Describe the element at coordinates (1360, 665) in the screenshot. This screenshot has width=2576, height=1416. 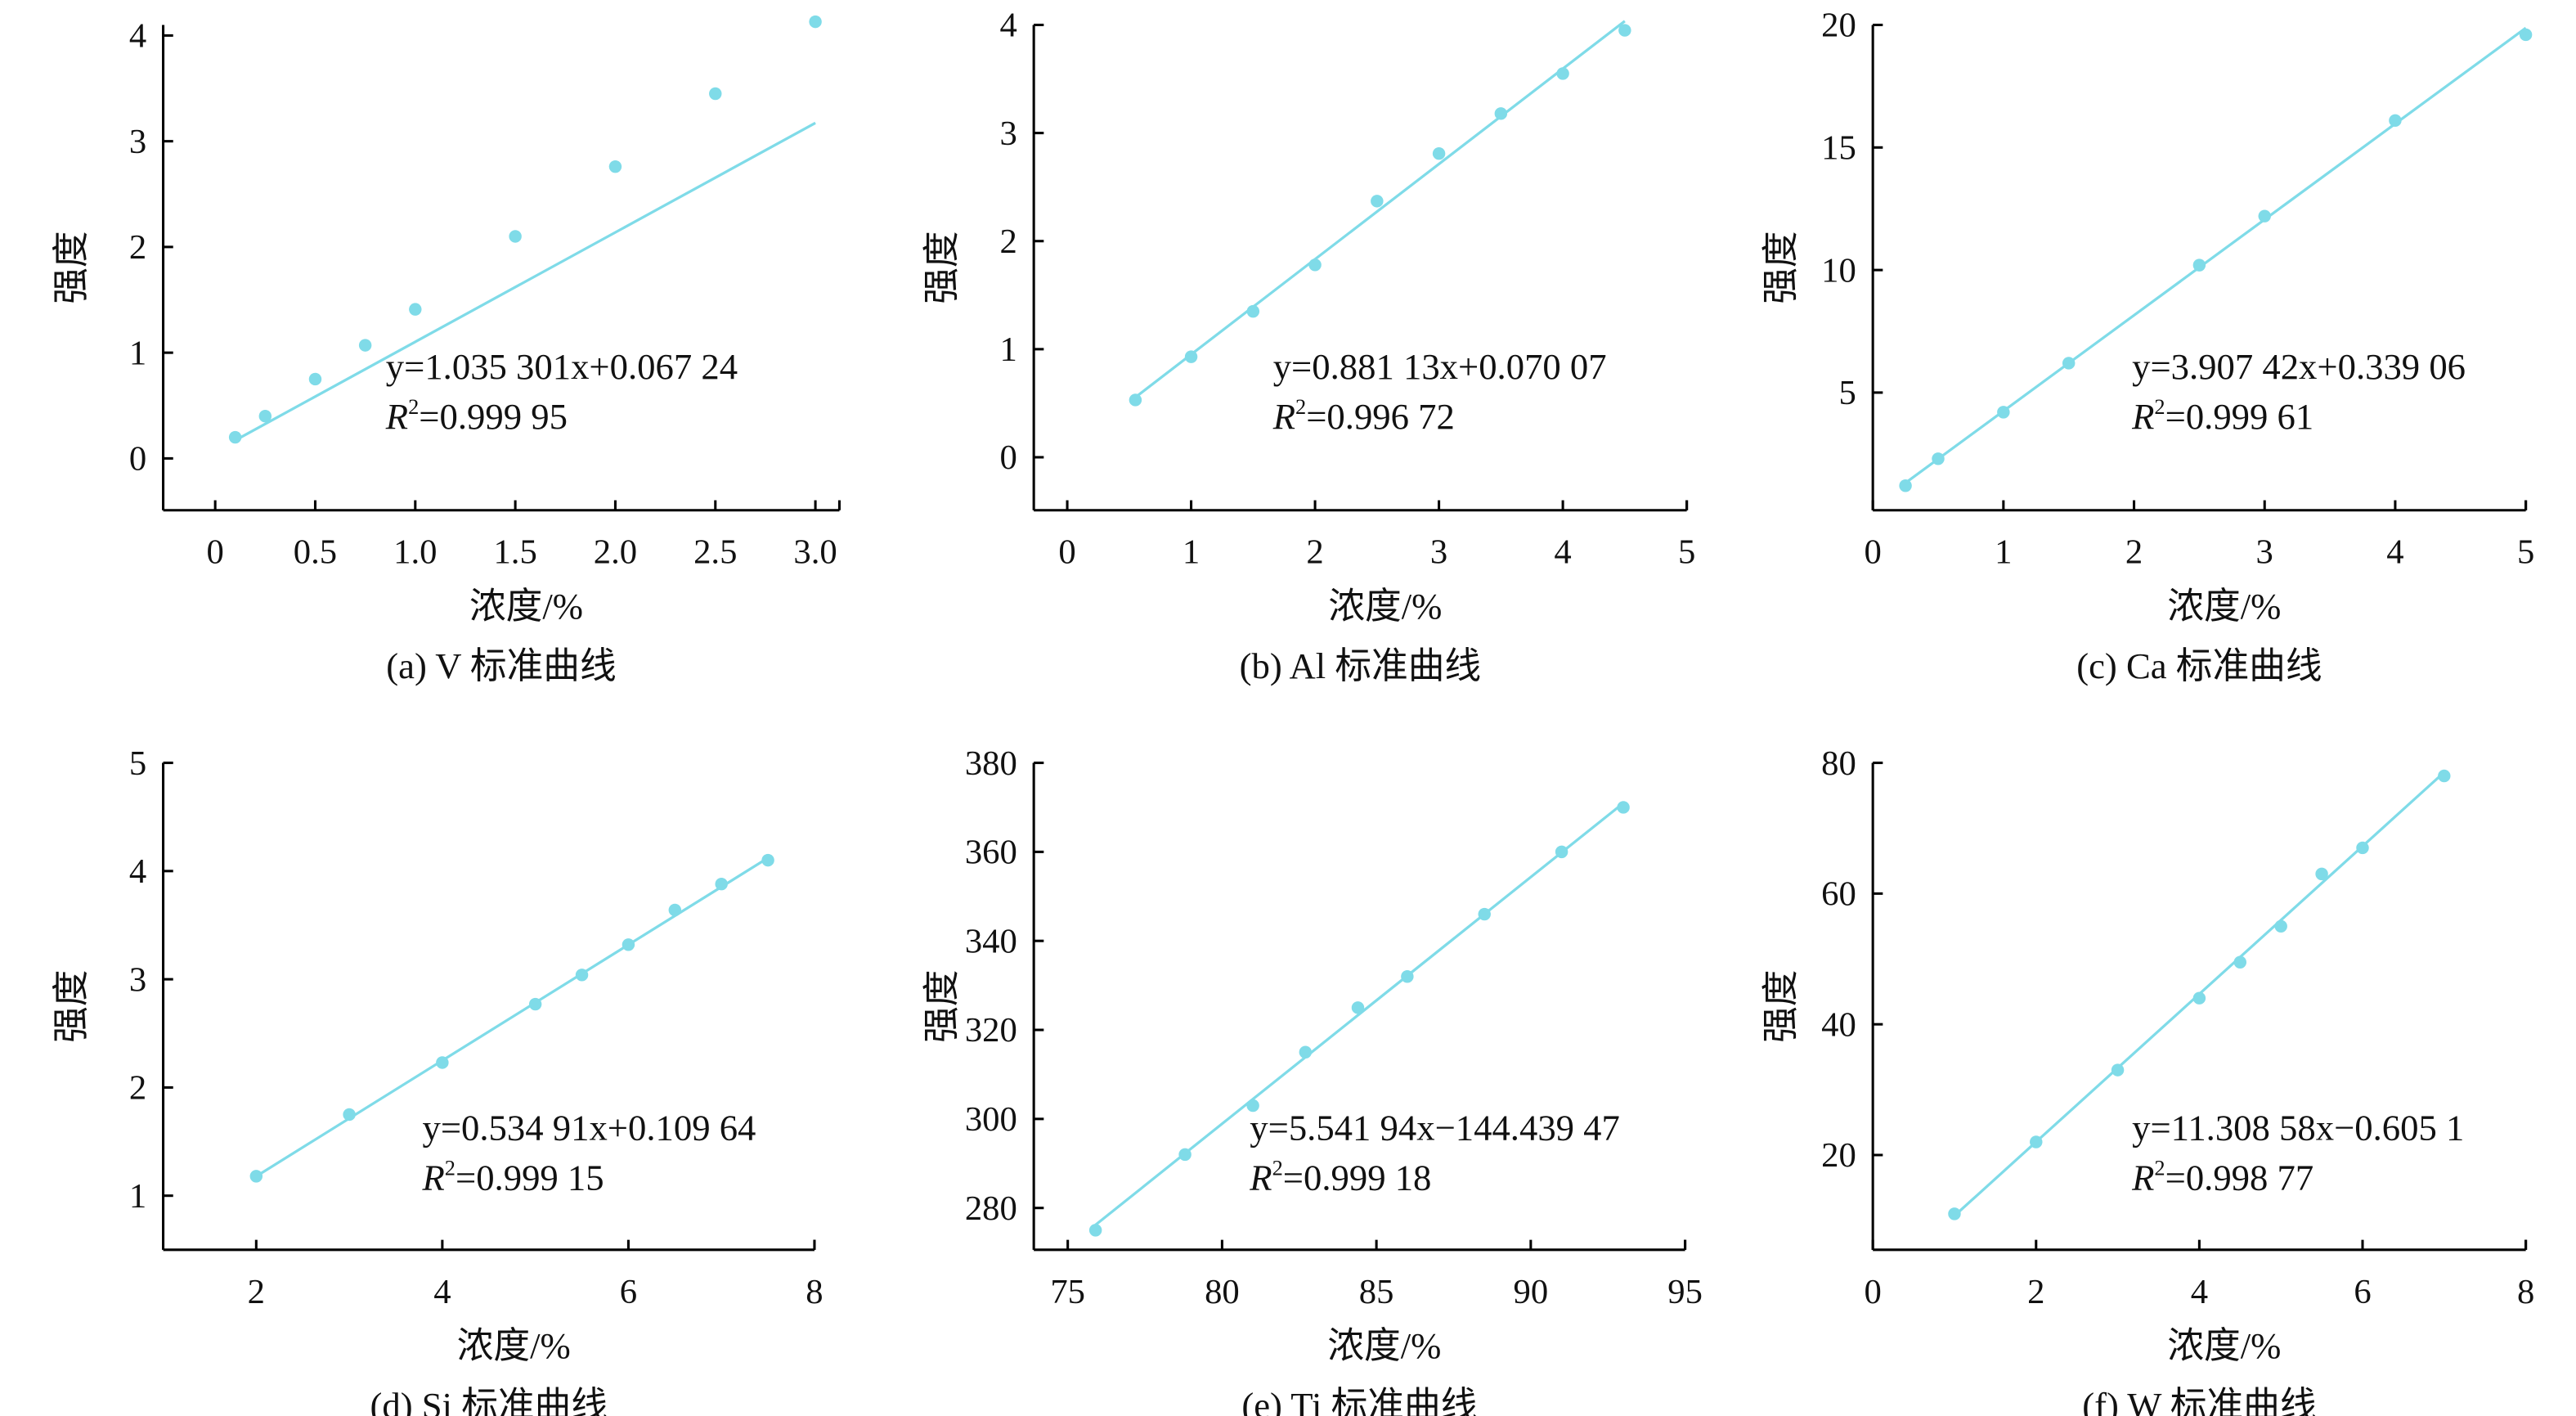
I see `chart-caption: (b) Al 标准曲线` at that location.